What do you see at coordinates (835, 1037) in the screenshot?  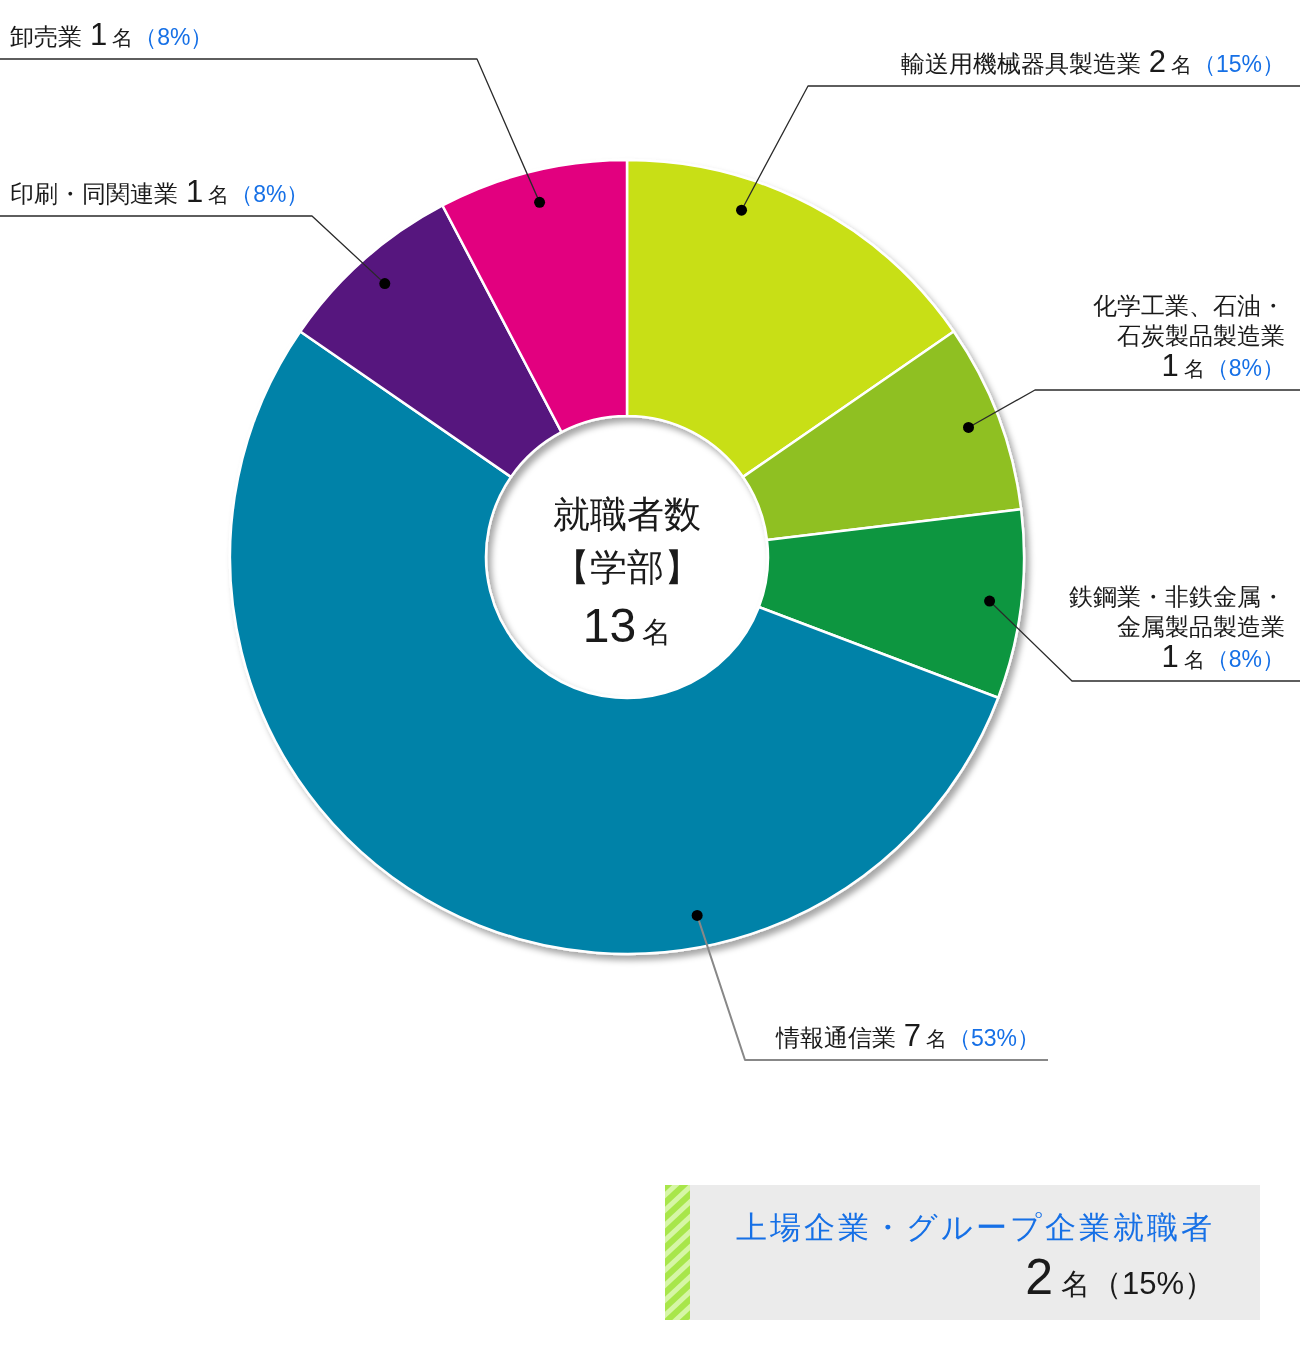 I see `slice-label: 情報通信業` at bounding box center [835, 1037].